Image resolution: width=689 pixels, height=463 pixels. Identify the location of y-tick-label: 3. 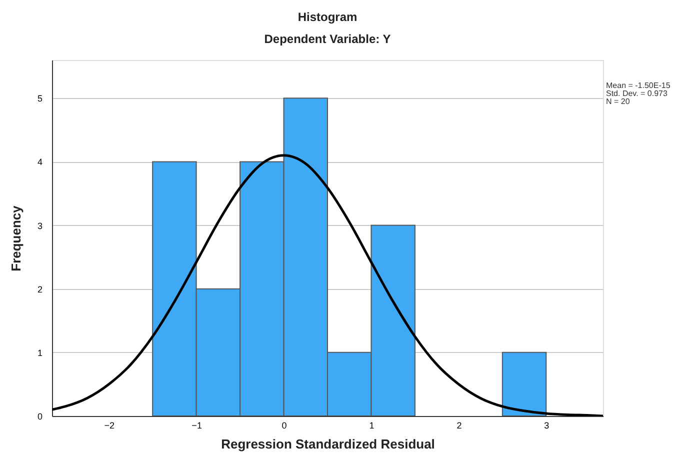
(39, 225).